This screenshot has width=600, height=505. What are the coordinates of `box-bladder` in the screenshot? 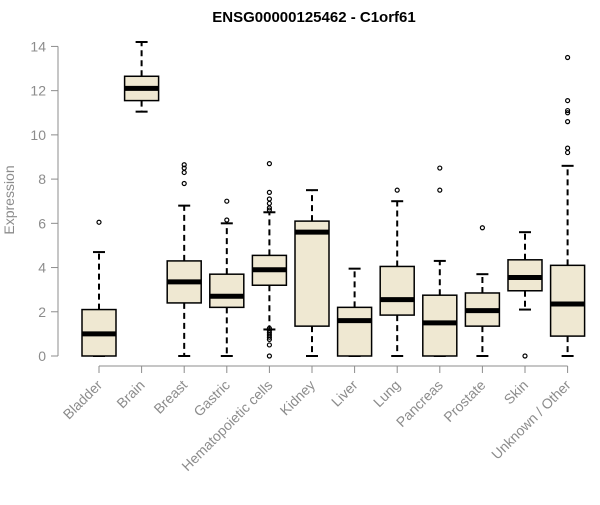 It's located at (99, 288).